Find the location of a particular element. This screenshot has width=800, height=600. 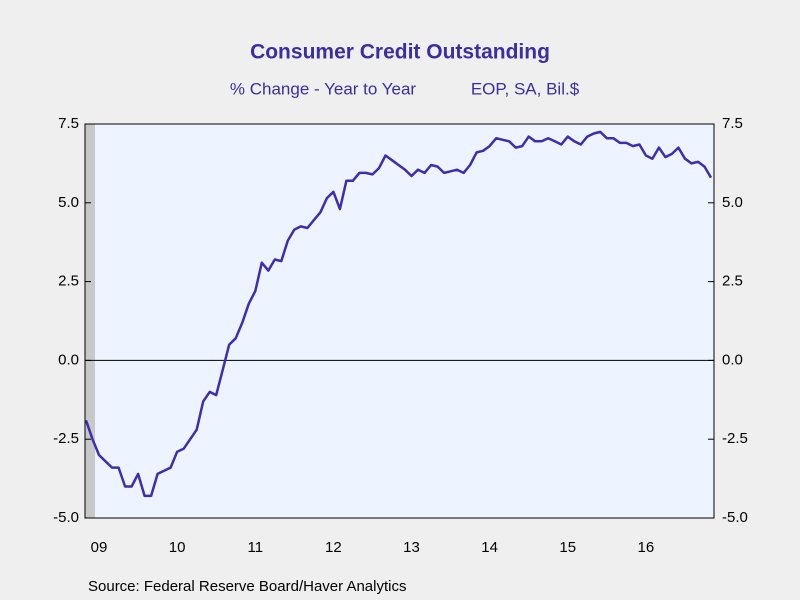

x-tick-label: 11 is located at coordinates (255, 547).